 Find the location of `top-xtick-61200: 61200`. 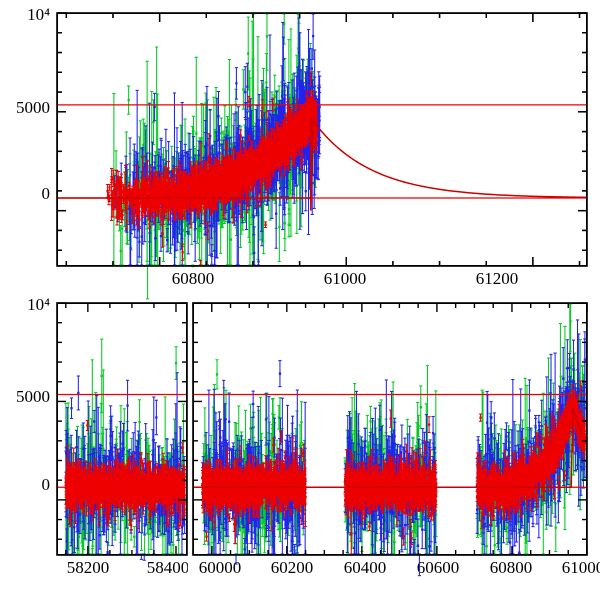

top-xtick-61200: 61200 is located at coordinates (497, 278).